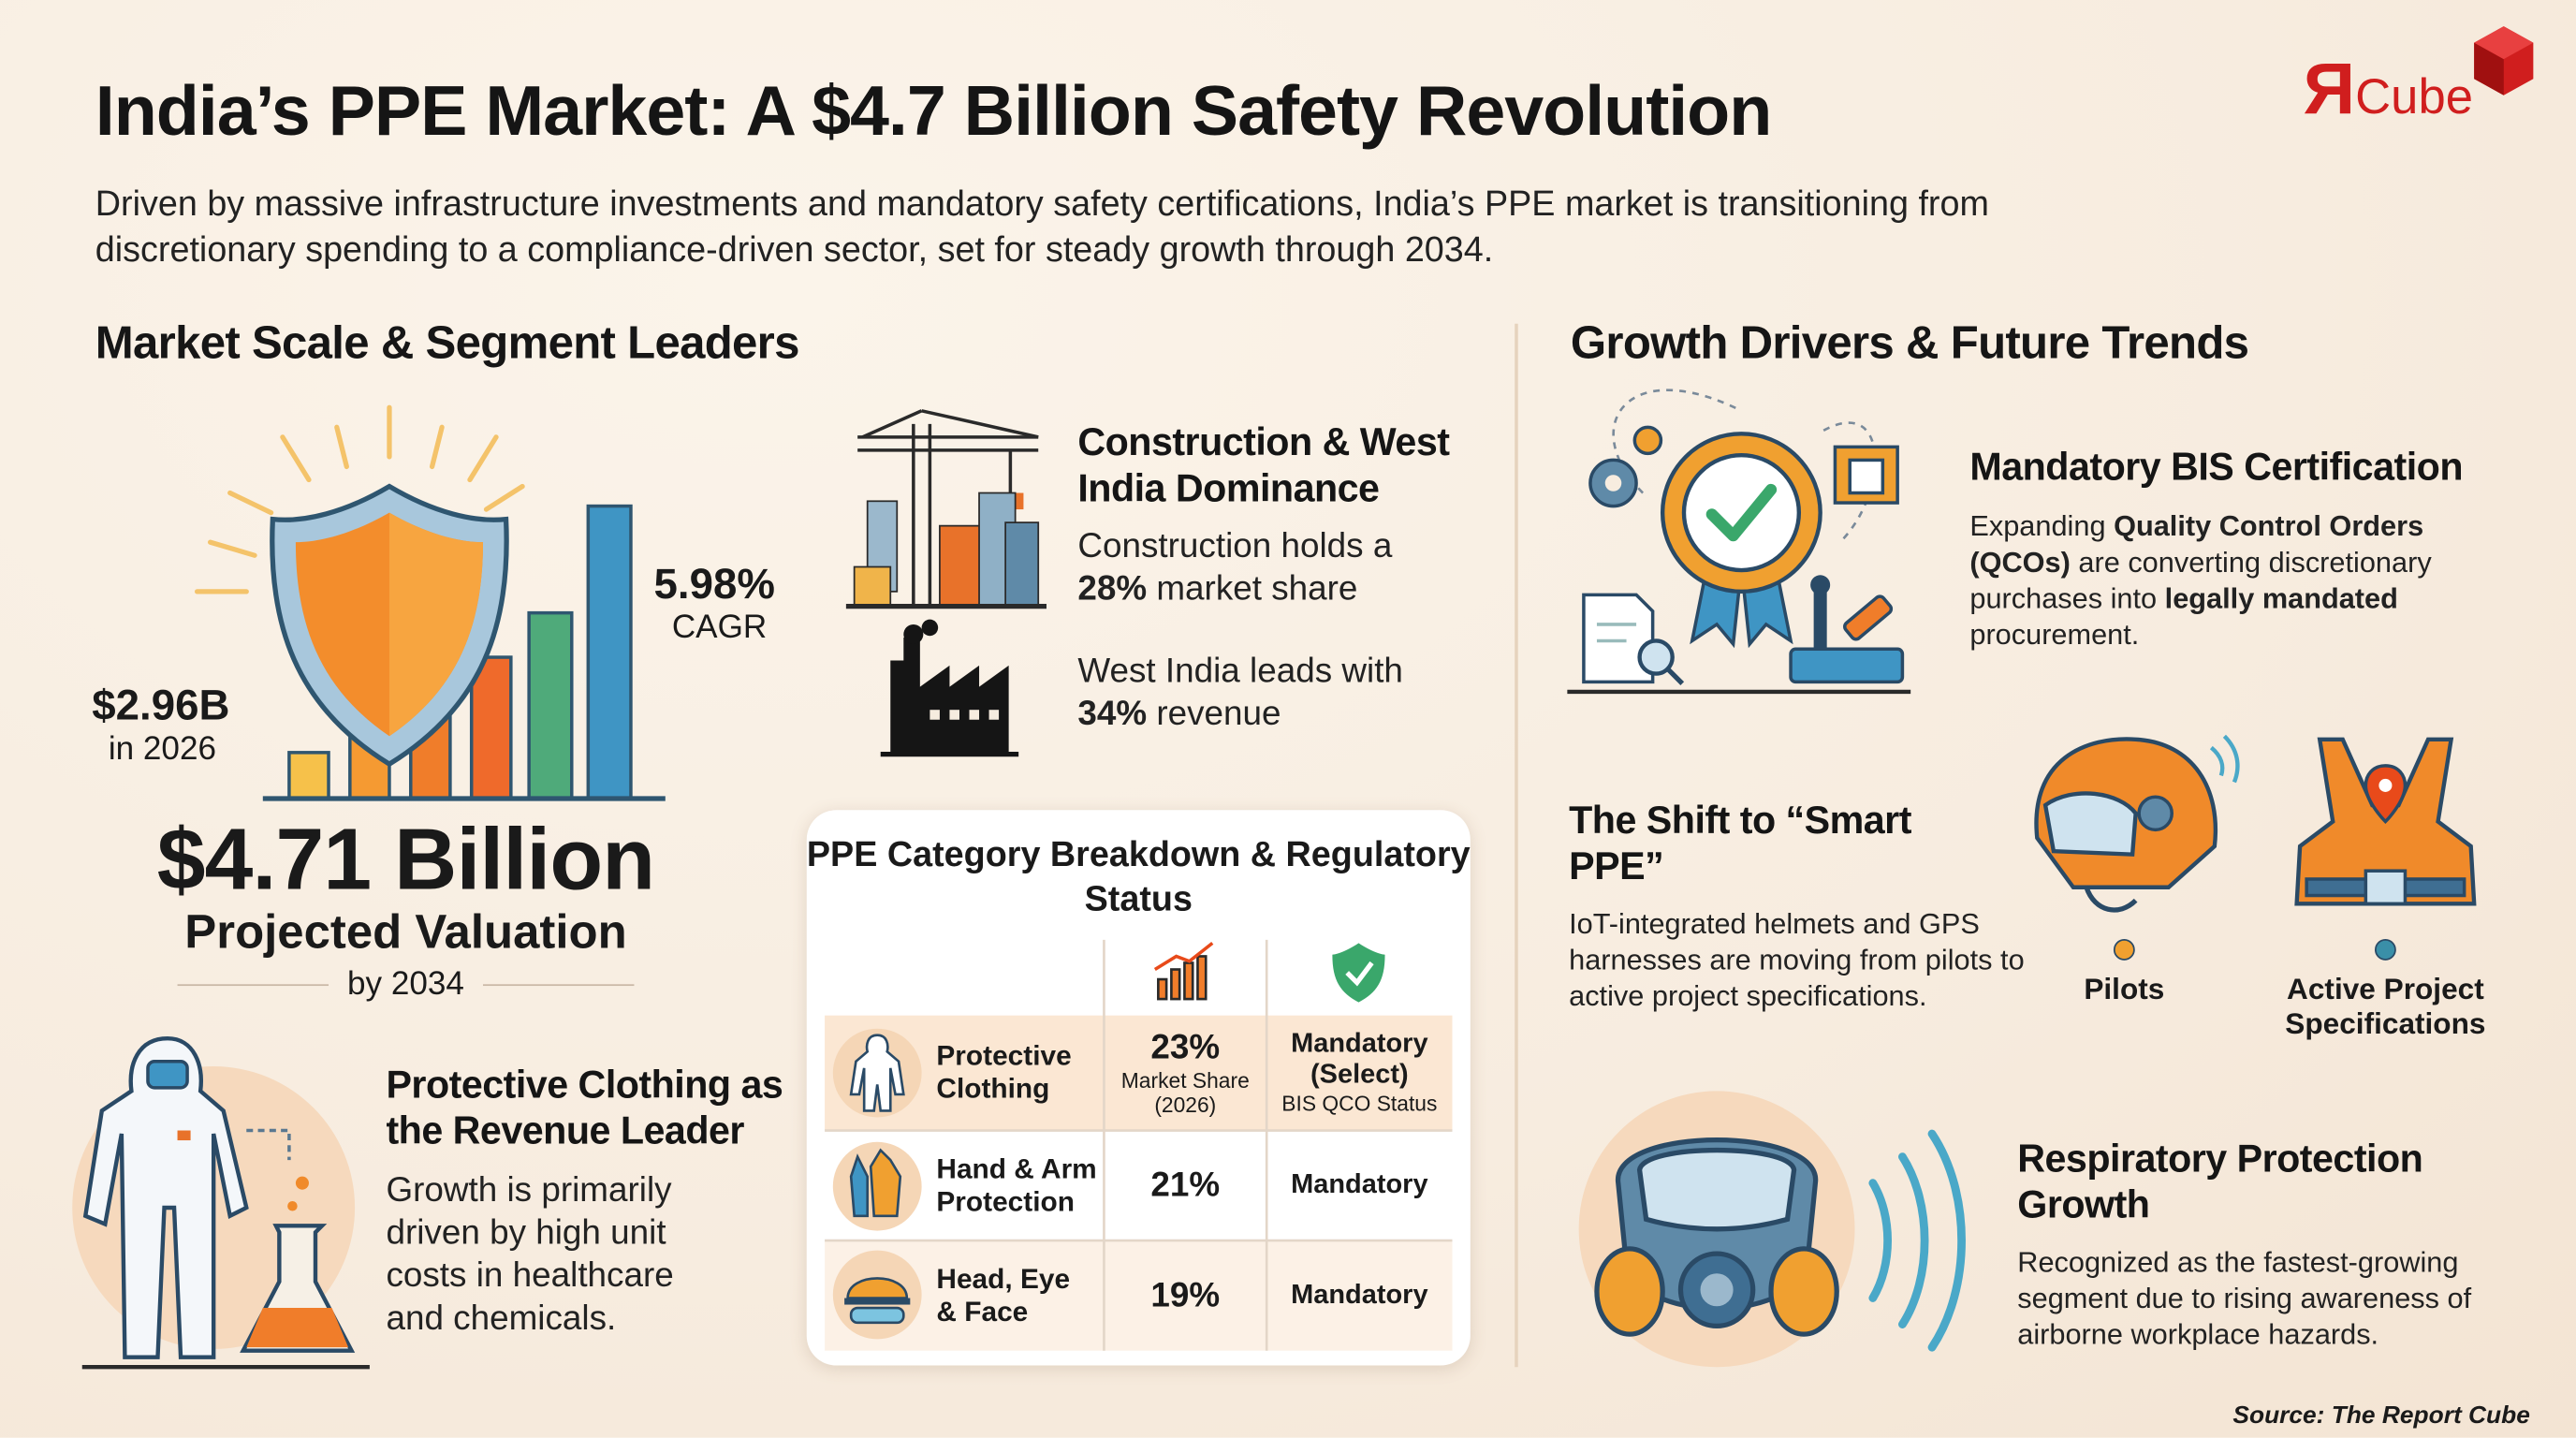  I want to click on clothing-illustration, so click(221, 1203).